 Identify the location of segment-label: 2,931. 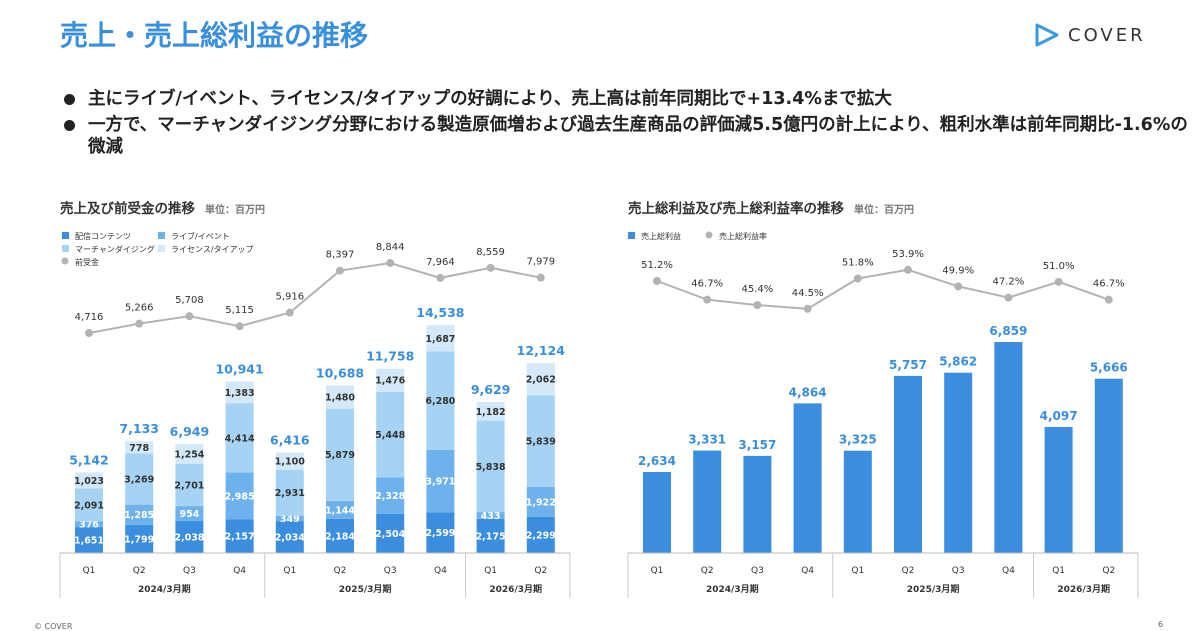
(290, 493).